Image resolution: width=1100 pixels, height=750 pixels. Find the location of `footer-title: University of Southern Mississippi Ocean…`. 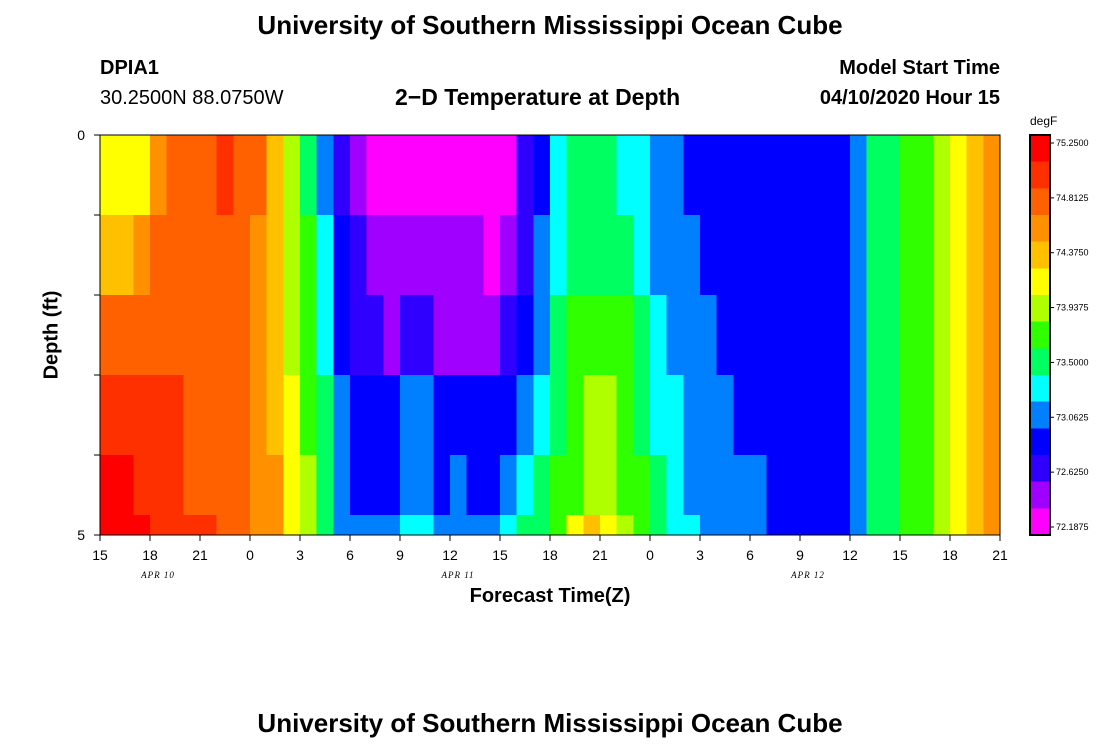

footer-title: University of Southern Mississippi Ocean… is located at coordinates (550, 723).